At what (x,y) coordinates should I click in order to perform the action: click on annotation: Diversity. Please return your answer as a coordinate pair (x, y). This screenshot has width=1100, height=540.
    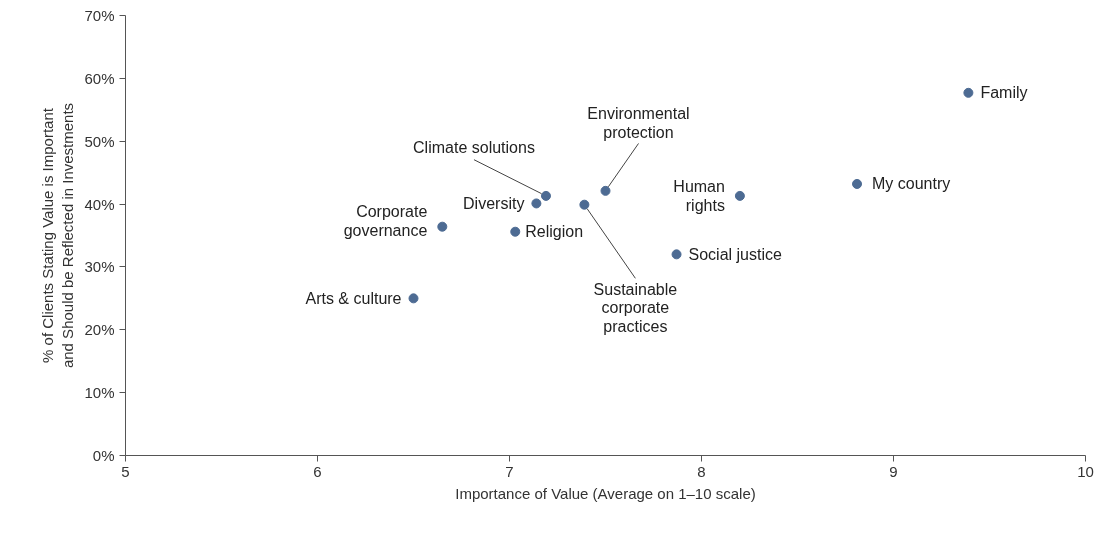
    Looking at the image, I should click on (494, 203).